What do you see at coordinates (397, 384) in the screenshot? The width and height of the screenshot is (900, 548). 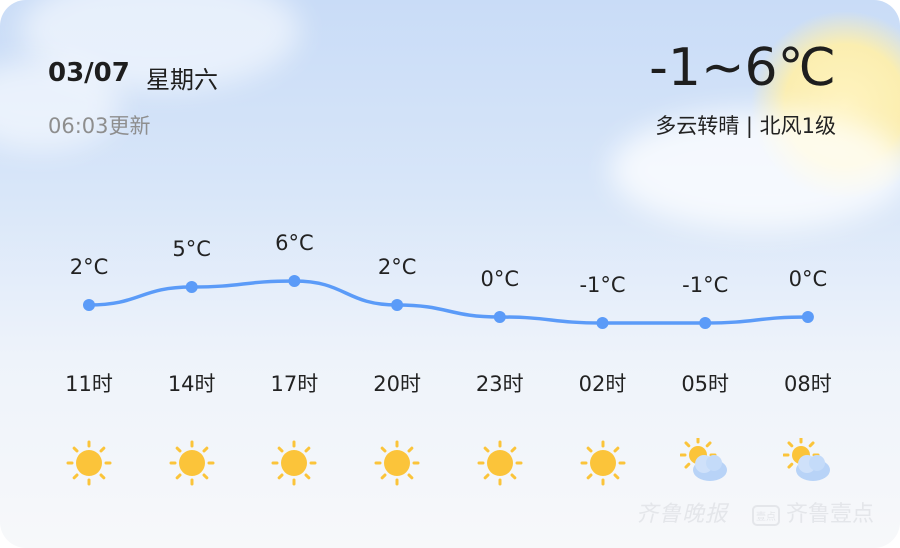 I see `hour-label: 20时` at bounding box center [397, 384].